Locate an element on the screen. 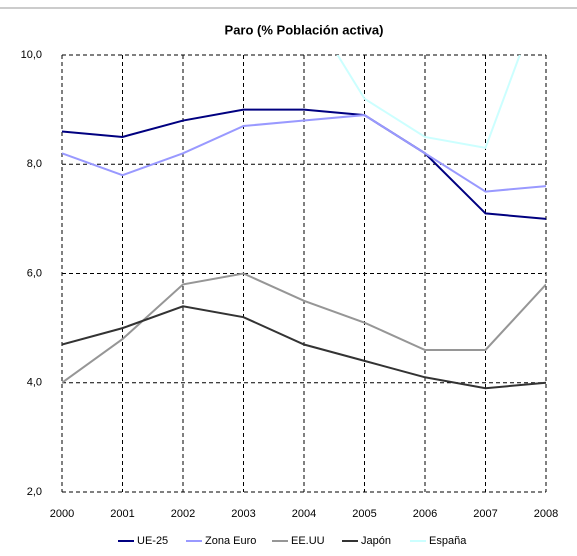 The height and width of the screenshot is (556, 577). y-tick-label: 4,0 is located at coordinates (34, 383).